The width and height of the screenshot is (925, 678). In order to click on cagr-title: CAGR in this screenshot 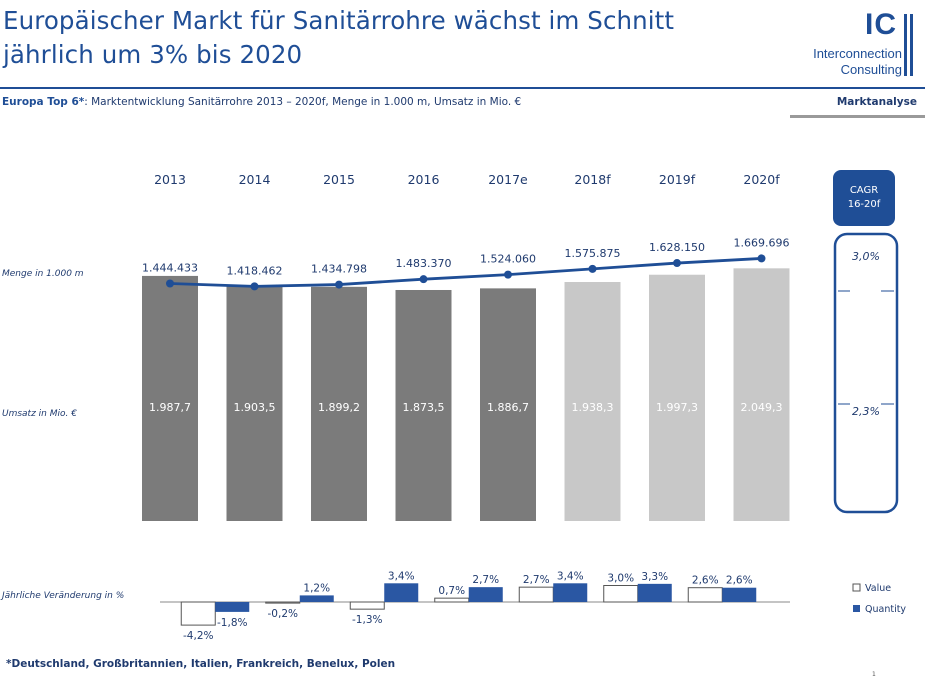, I will do `click(864, 190)`.